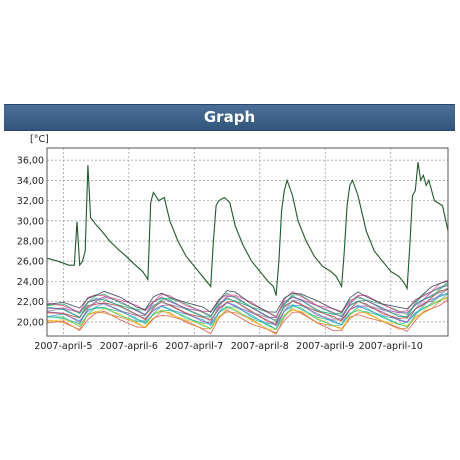  What do you see at coordinates (63, 346) in the screenshot?
I see `x-tick-label: 2007-april-5` at bounding box center [63, 346].